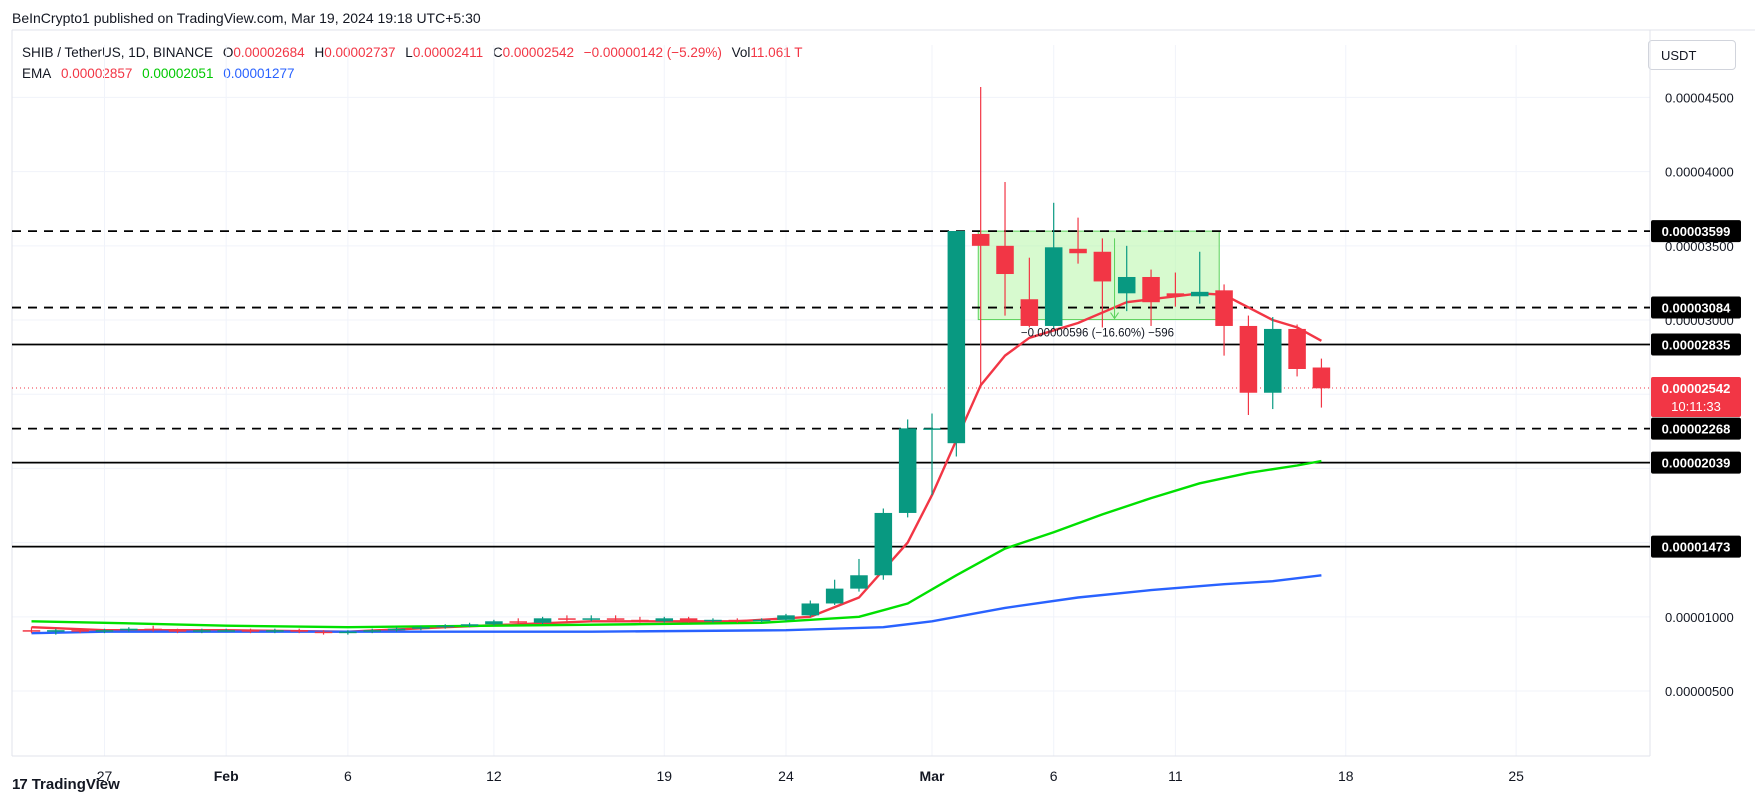 This screenshot has height=808, width=1755. Describe the element at coordinates (1696, 345) in the screenshot. I see `level-tag-label: 0.00002835` at that location.